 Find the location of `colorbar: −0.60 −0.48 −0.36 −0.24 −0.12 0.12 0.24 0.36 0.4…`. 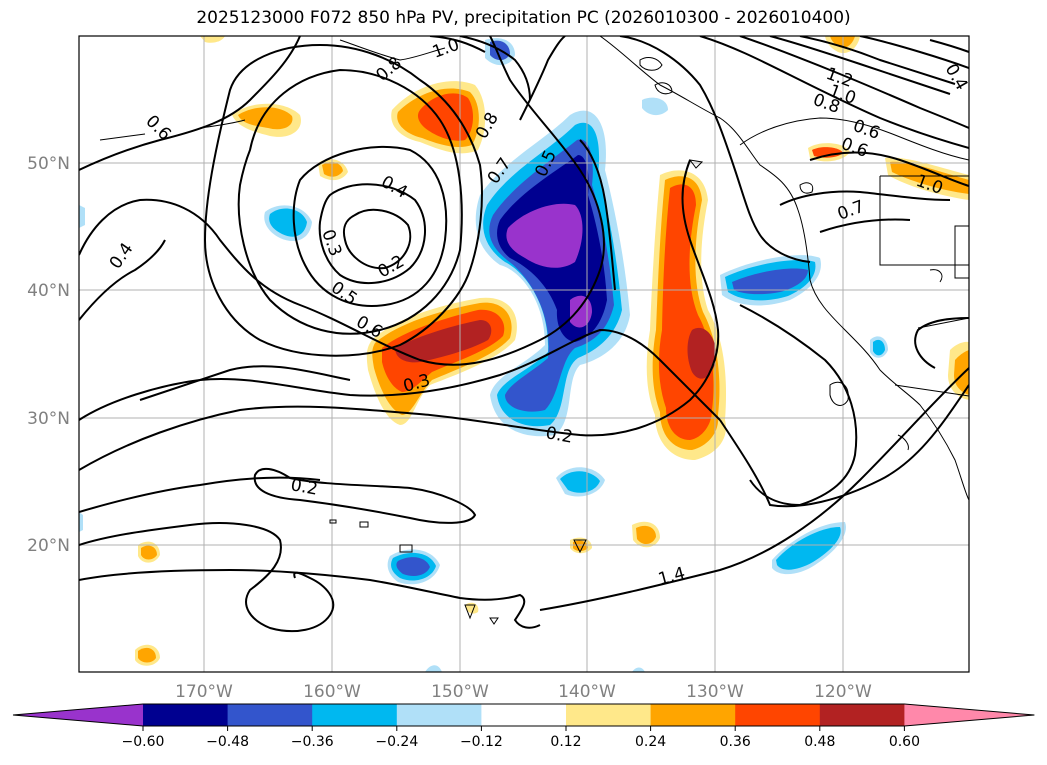

colorbar: −0.60 −0.48 −0.36 −0.24 −0.12 0.12 0.24 0.36 0.4… is located at coordinates (523, 726).